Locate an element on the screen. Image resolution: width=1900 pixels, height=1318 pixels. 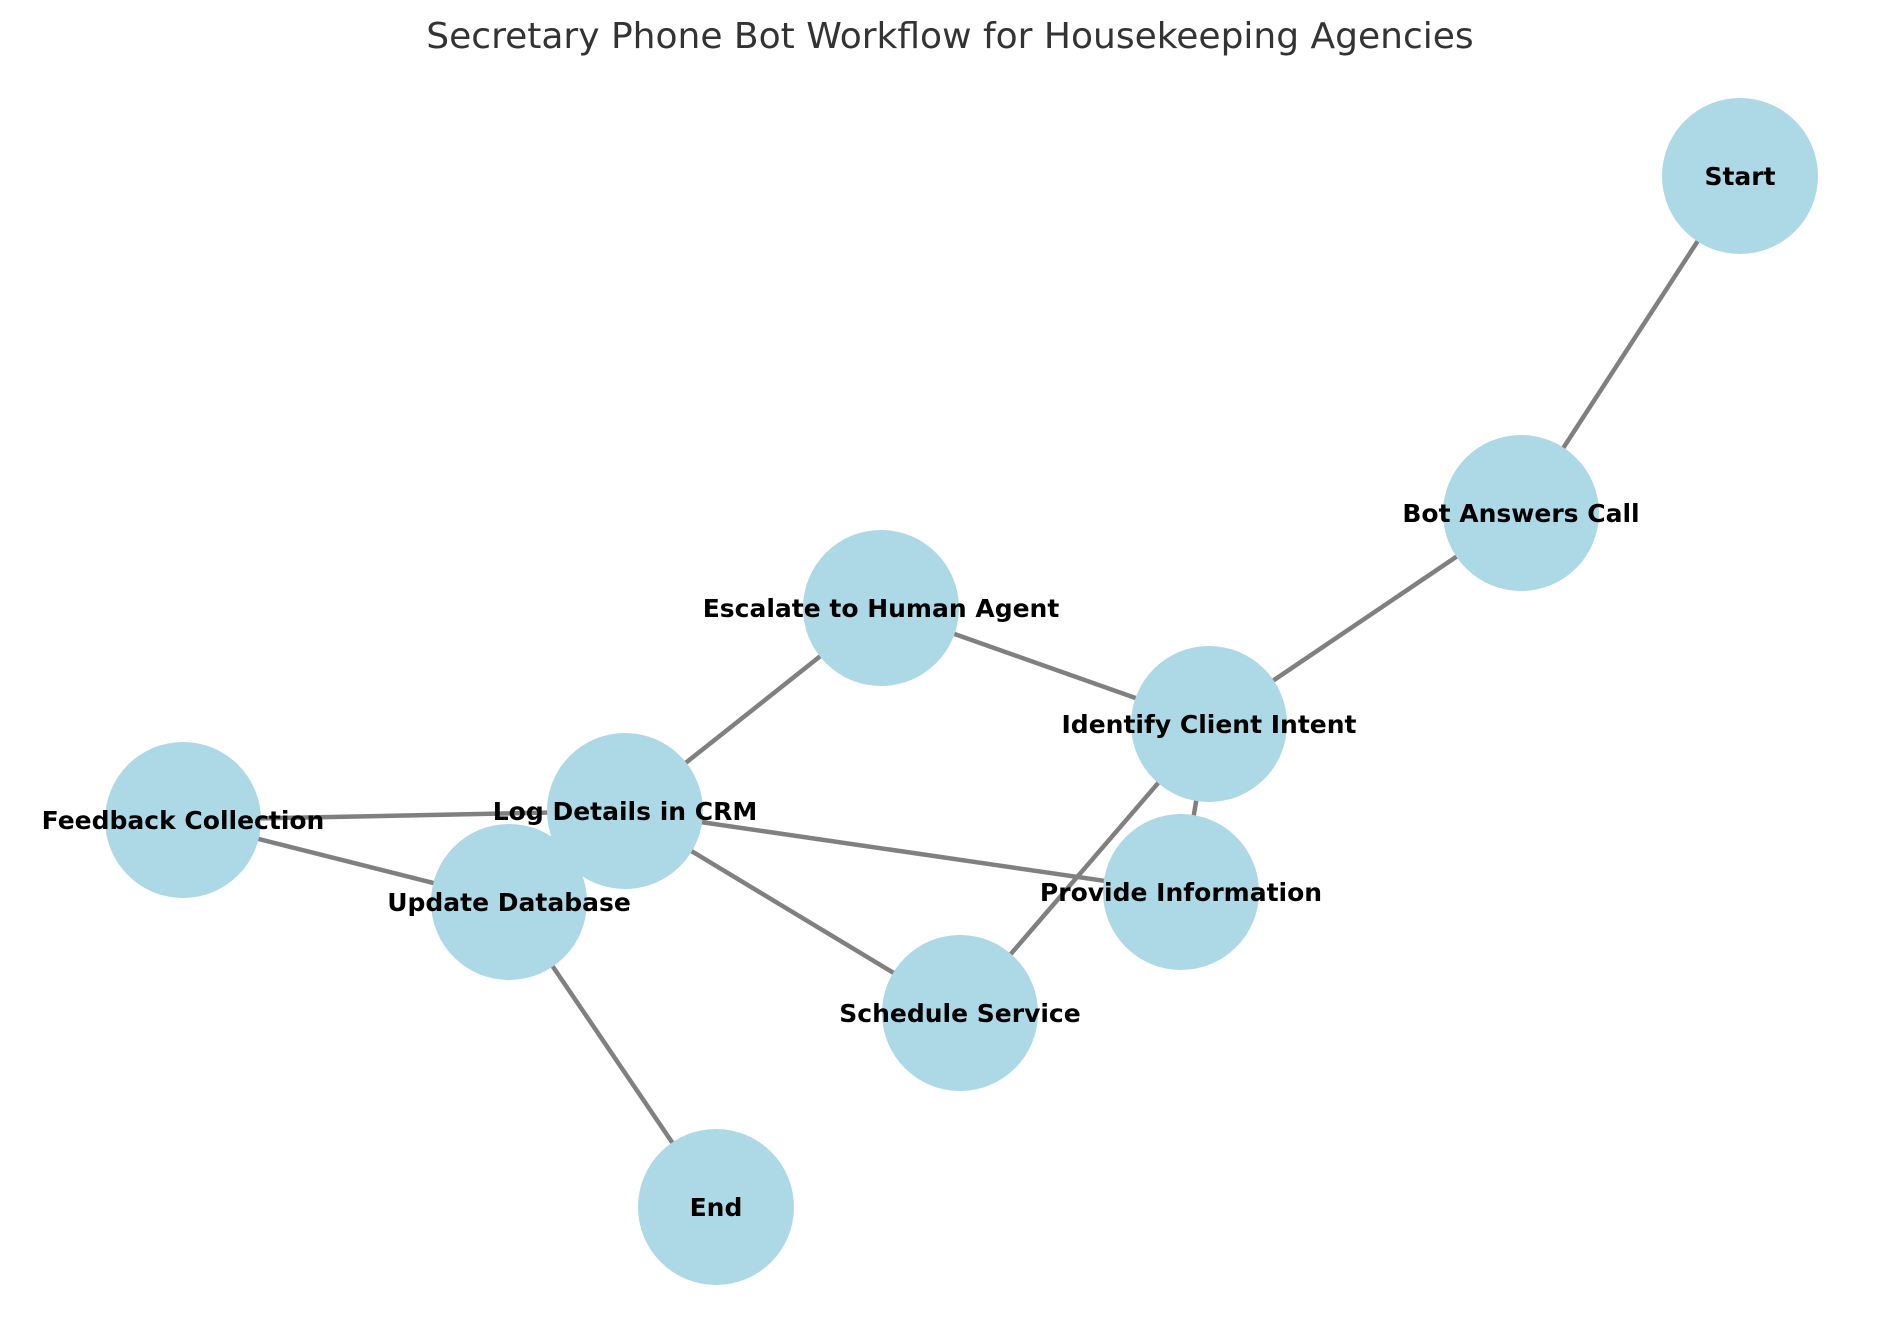
node-end is located at coordinates (716, 1207).